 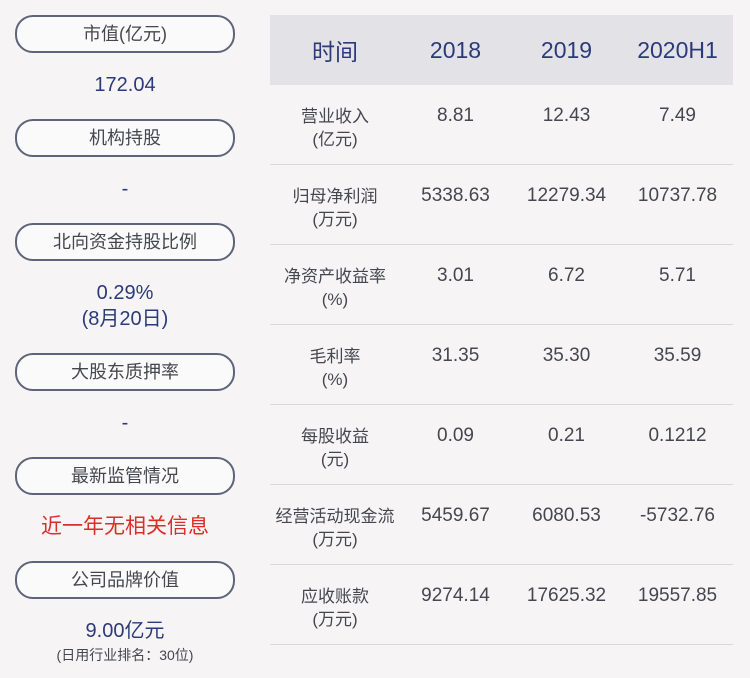 I want to click on metric-name: 每股收益, so click(x=335, y=436).